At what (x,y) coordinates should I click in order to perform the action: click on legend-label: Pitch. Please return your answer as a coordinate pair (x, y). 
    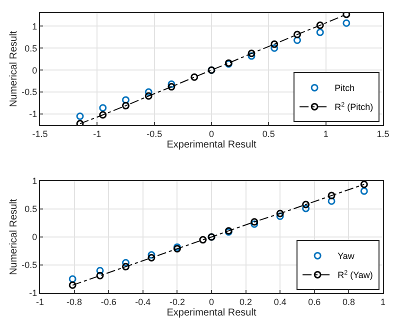
    Looking at the image, I should click on (344, 88).